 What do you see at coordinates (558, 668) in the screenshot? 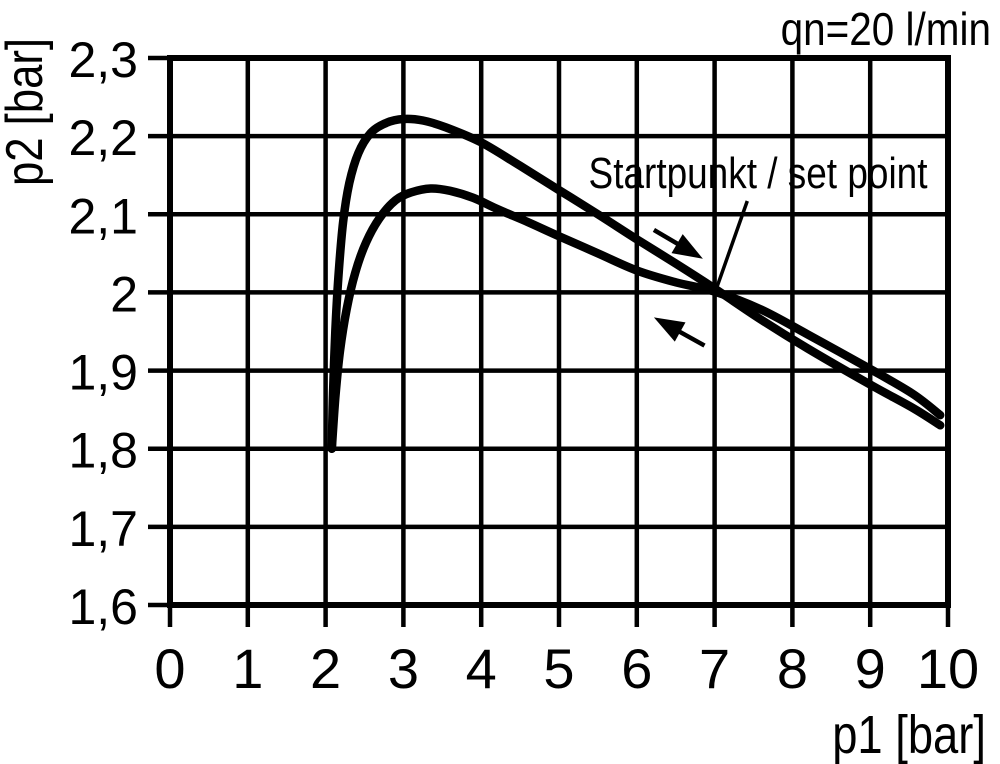
I see `x-tick-label: 5` at bounding box center [558, 668].